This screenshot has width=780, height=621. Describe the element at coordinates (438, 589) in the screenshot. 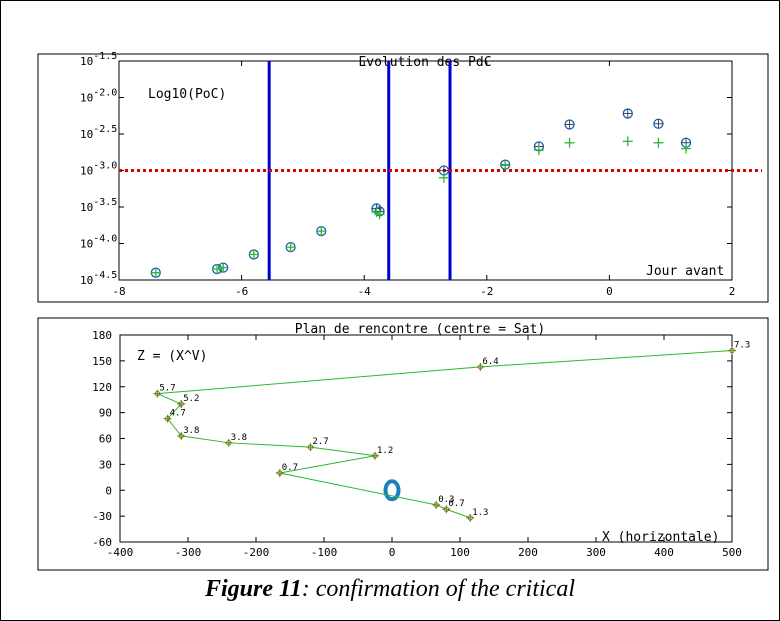

I see `caption-text: : confirmation of the critical` at that location.